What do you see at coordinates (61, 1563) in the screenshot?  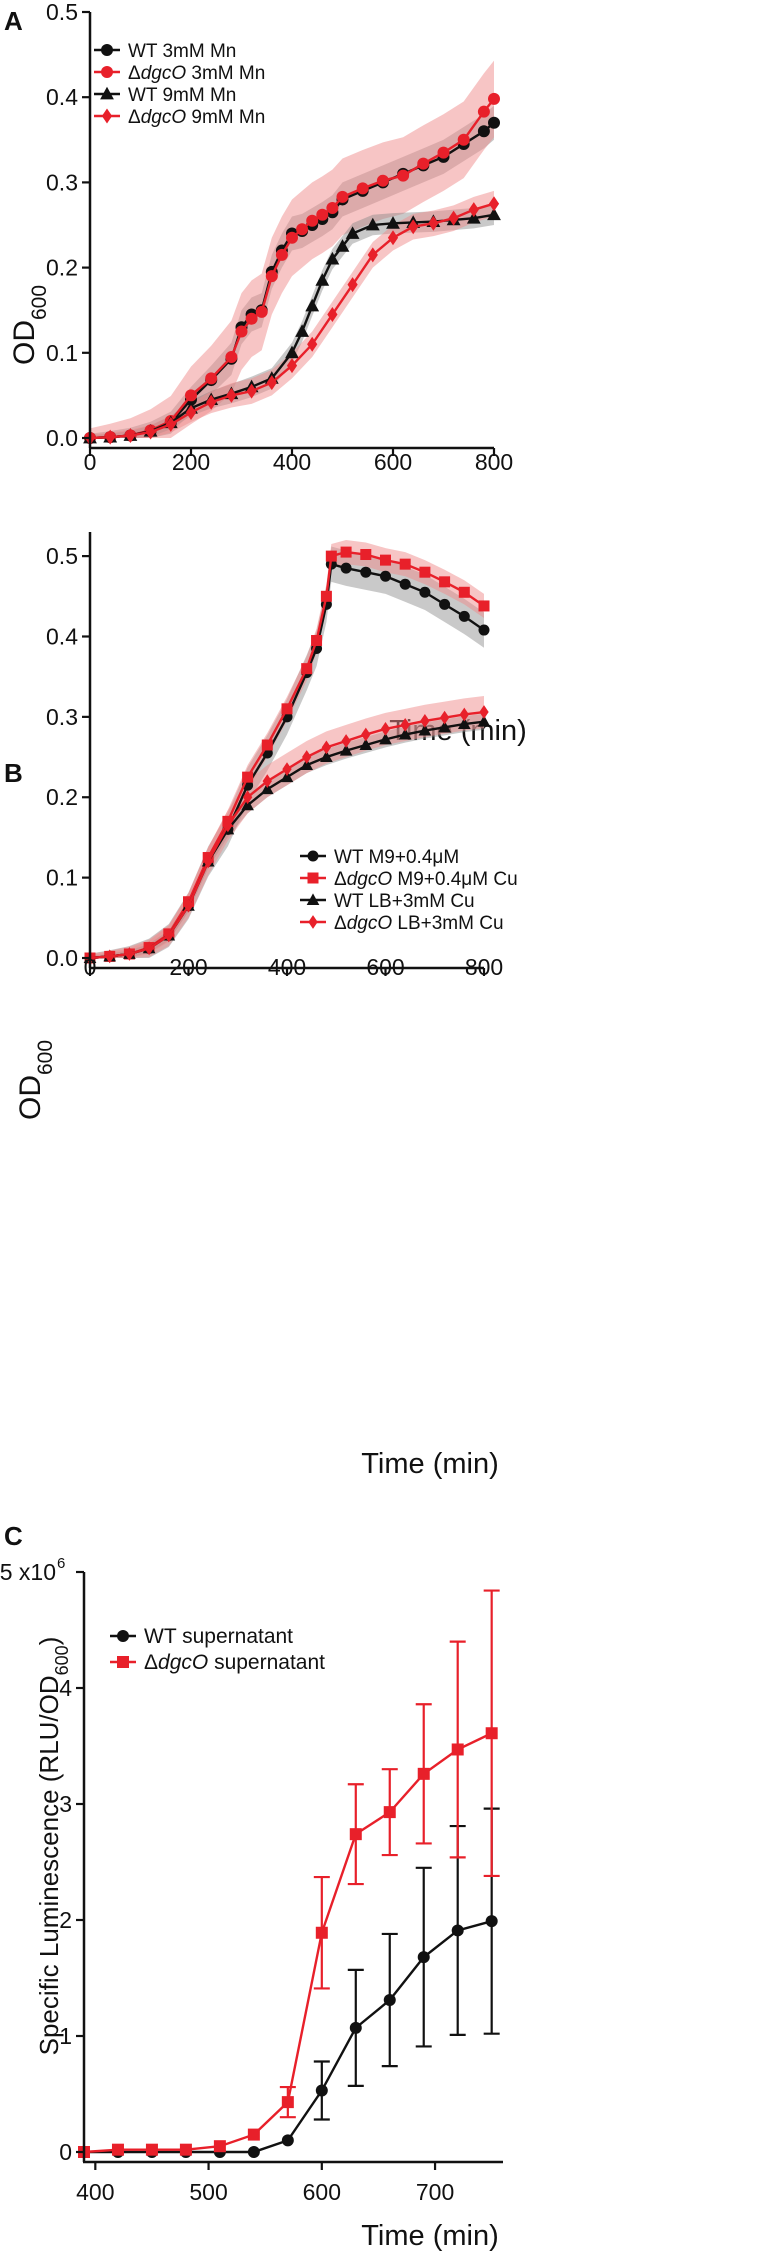 I see `y-exponent: 6` at bounding box center [61, 1563].